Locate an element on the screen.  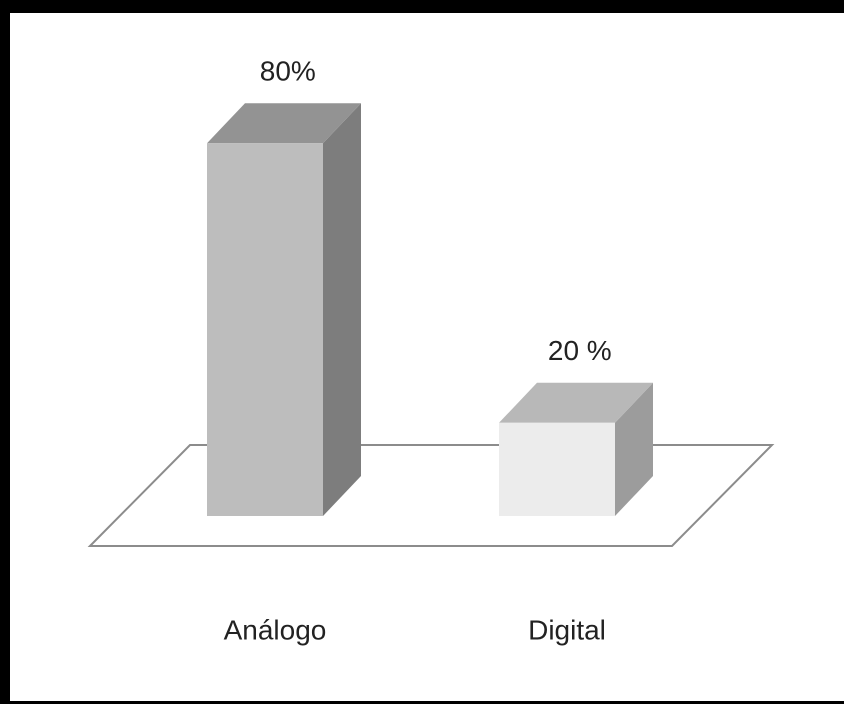
floor is located at coordinates (431, 495).